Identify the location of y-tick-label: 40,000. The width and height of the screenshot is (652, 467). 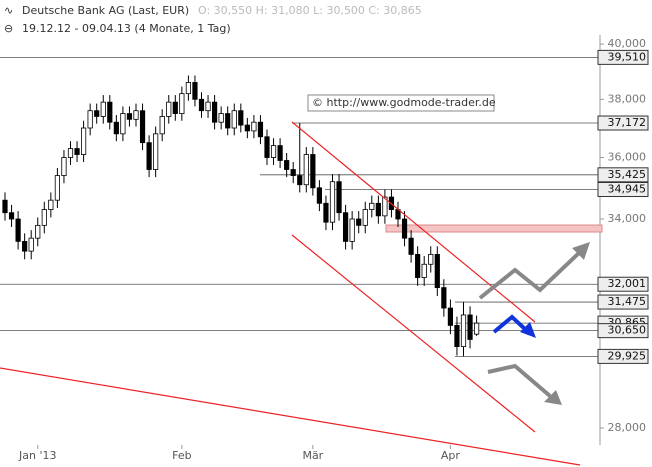
(627, 43).